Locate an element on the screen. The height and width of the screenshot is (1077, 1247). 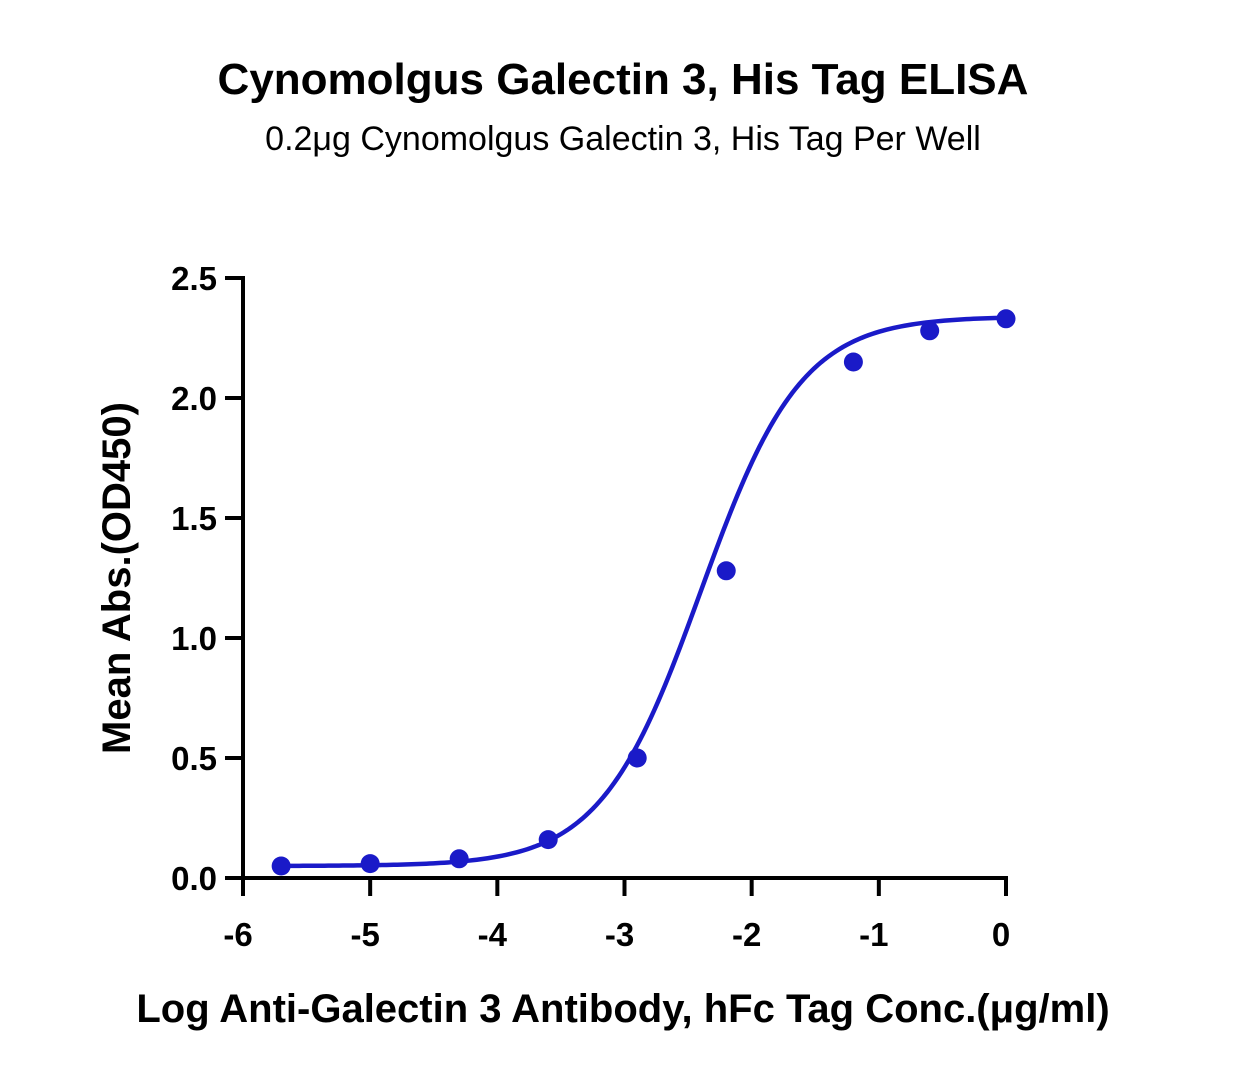
y-tick-label: 1.5 is located at coordinates (194, 518).